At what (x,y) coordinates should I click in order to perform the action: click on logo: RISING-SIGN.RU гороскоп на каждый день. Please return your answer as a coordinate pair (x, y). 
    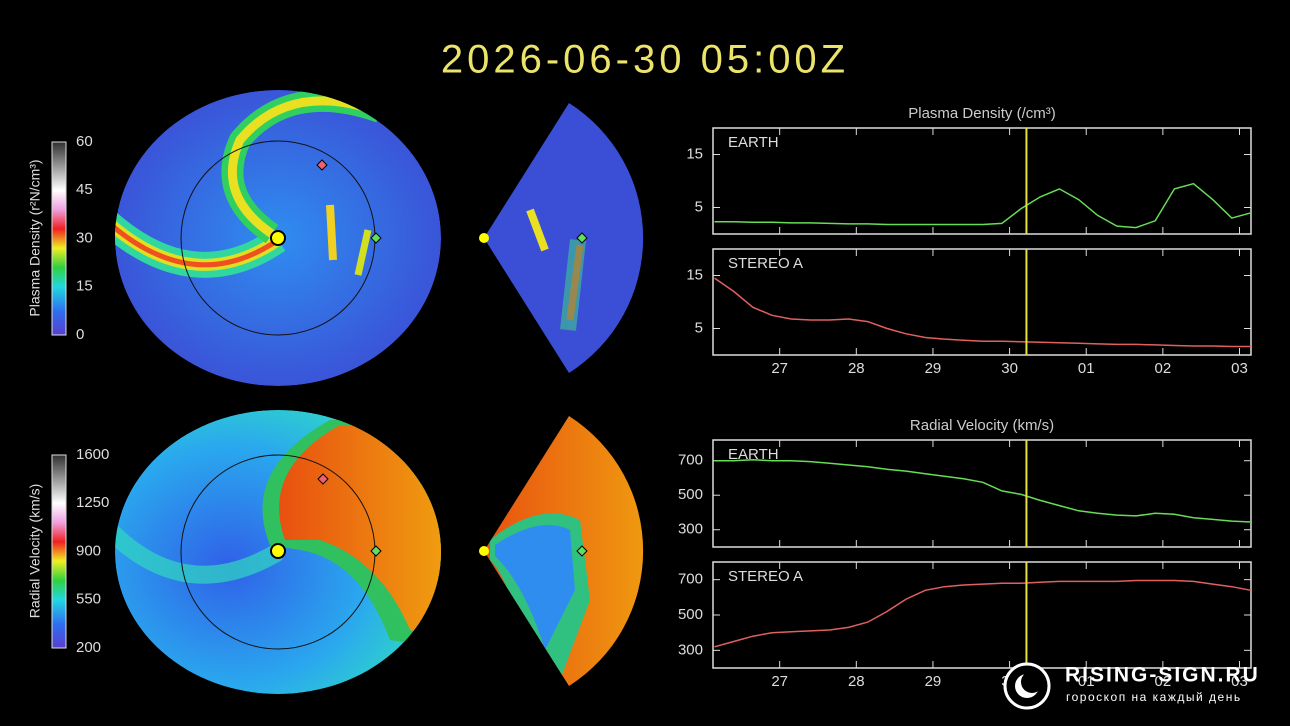
    Looking at the image, I should click on (1131, 686).